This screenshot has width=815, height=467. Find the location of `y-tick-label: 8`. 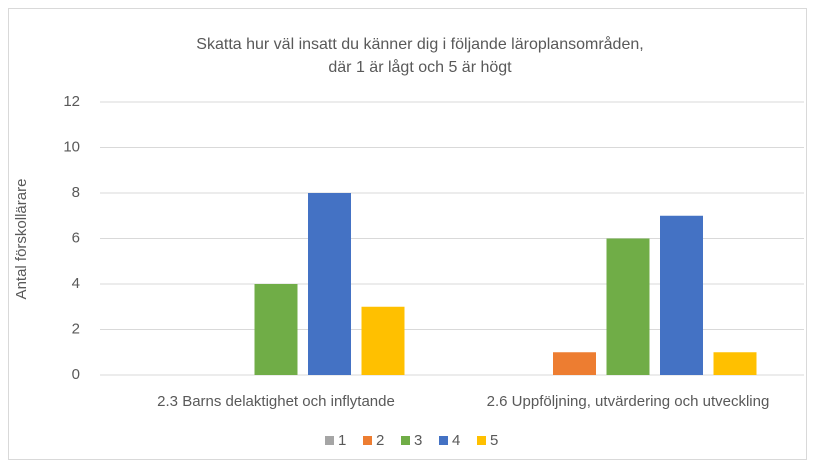

y-tick-label: 8 is located at coordinates (76, 192).